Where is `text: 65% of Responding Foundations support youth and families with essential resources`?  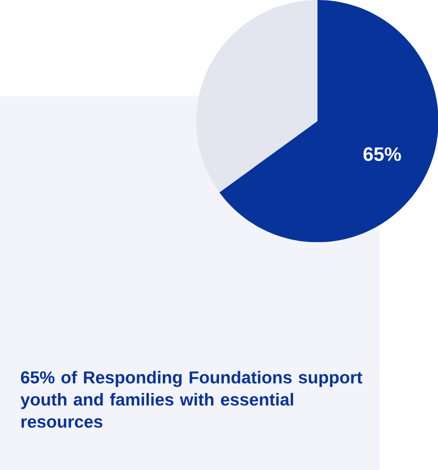 text: 65% of Responding Foundations support youth and families with essential resources is located at coordinates (191, 399).